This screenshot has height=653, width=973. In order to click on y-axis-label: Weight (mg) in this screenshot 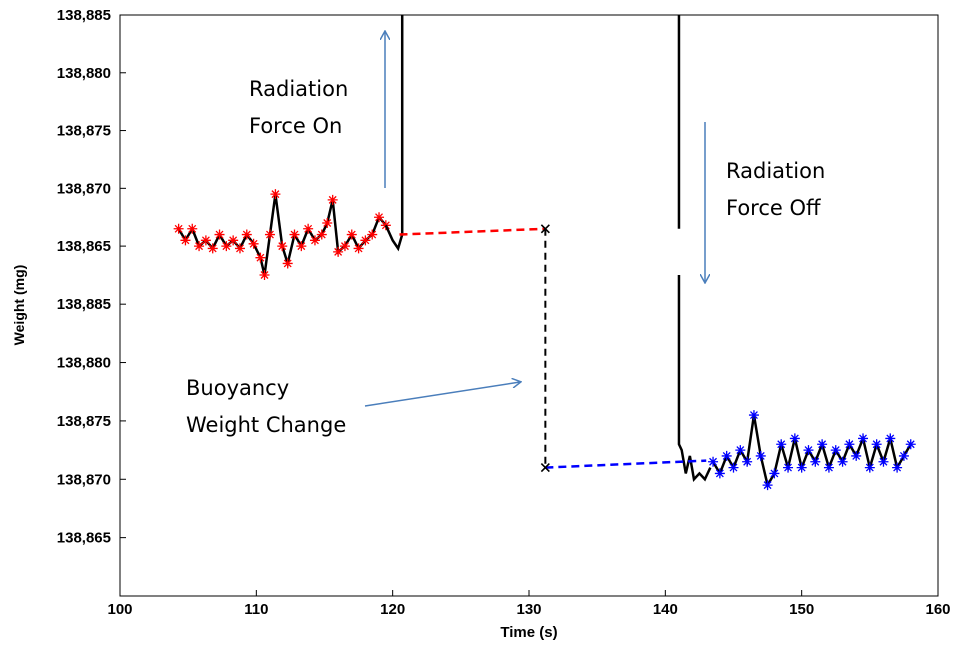, I will do `click(19, 305)`.